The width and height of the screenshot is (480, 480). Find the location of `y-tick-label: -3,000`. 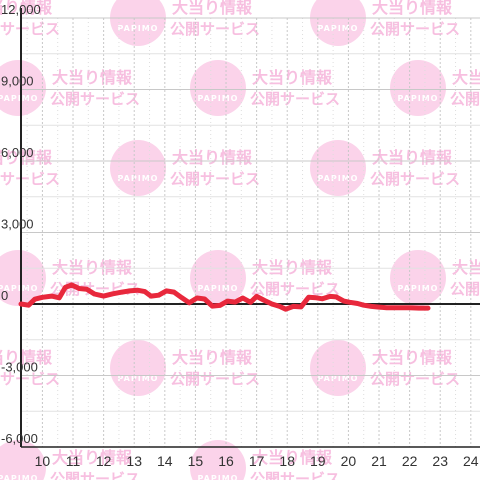

y-tick-label: -3,000 is located at coordinates (19, 367).